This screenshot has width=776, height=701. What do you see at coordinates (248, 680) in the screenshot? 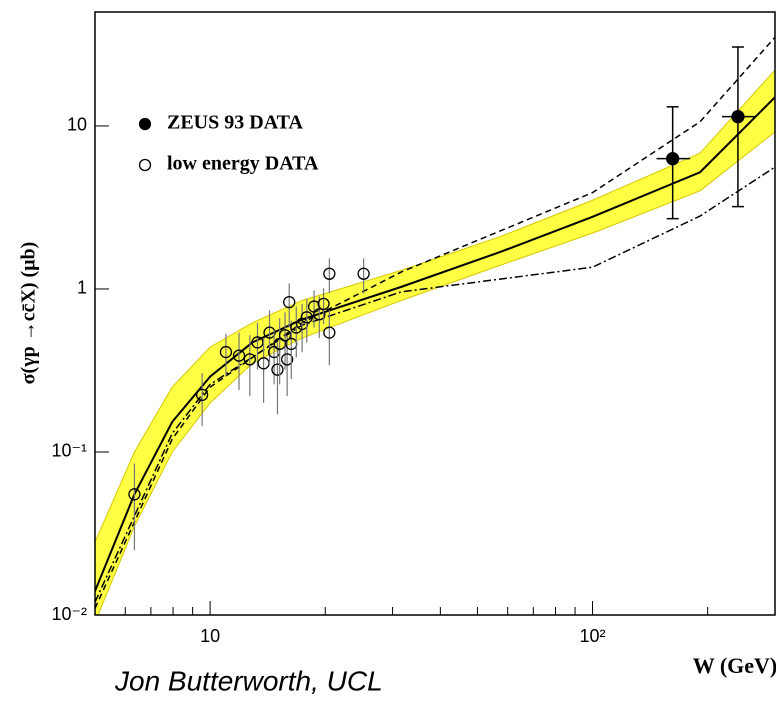
I see `footer: Jon Butterworth, UCL` at bounding box center [248, 680].